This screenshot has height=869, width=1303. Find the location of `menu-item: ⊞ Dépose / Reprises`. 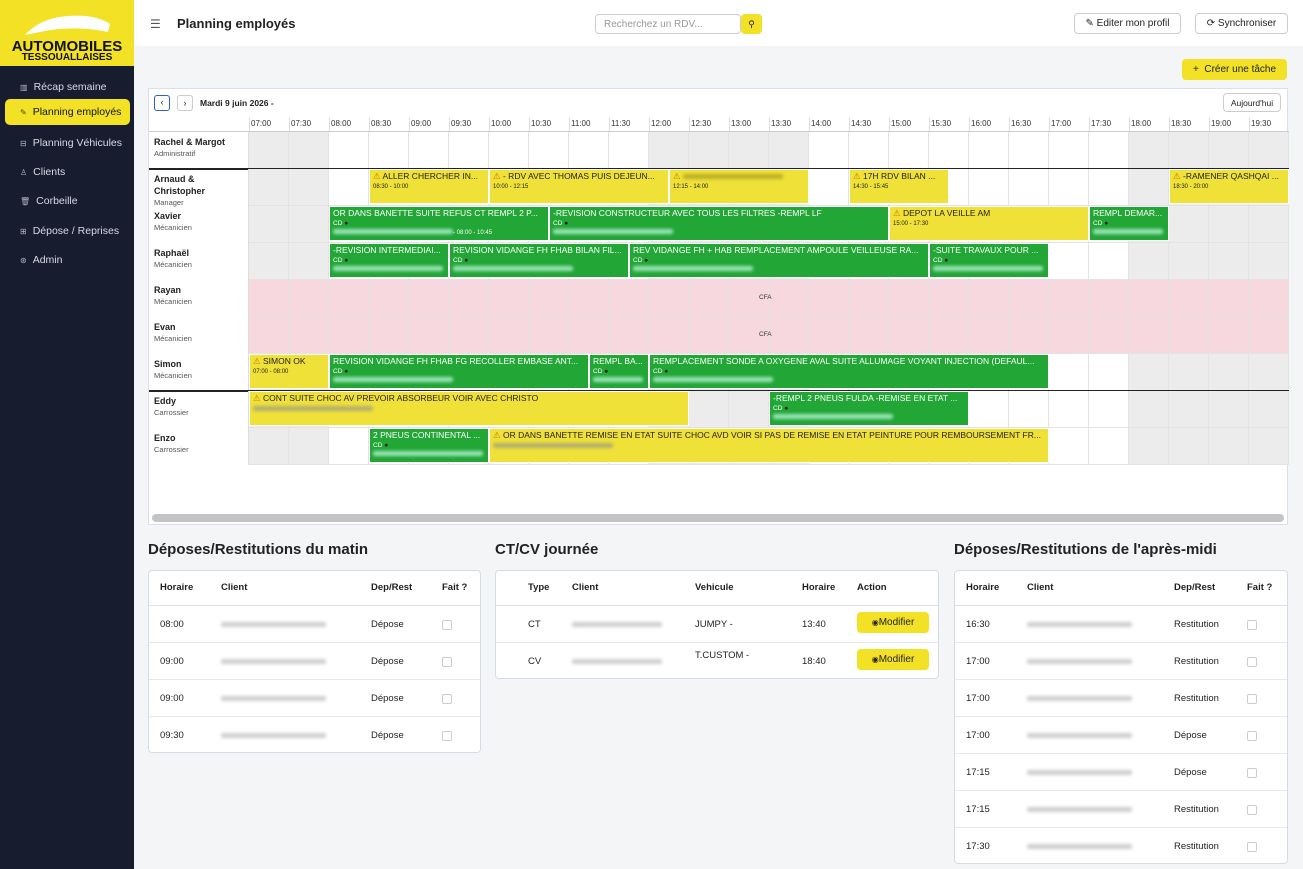

menu-item: ⊞ Dépose / Reprises is located at coordinates (67, 231).